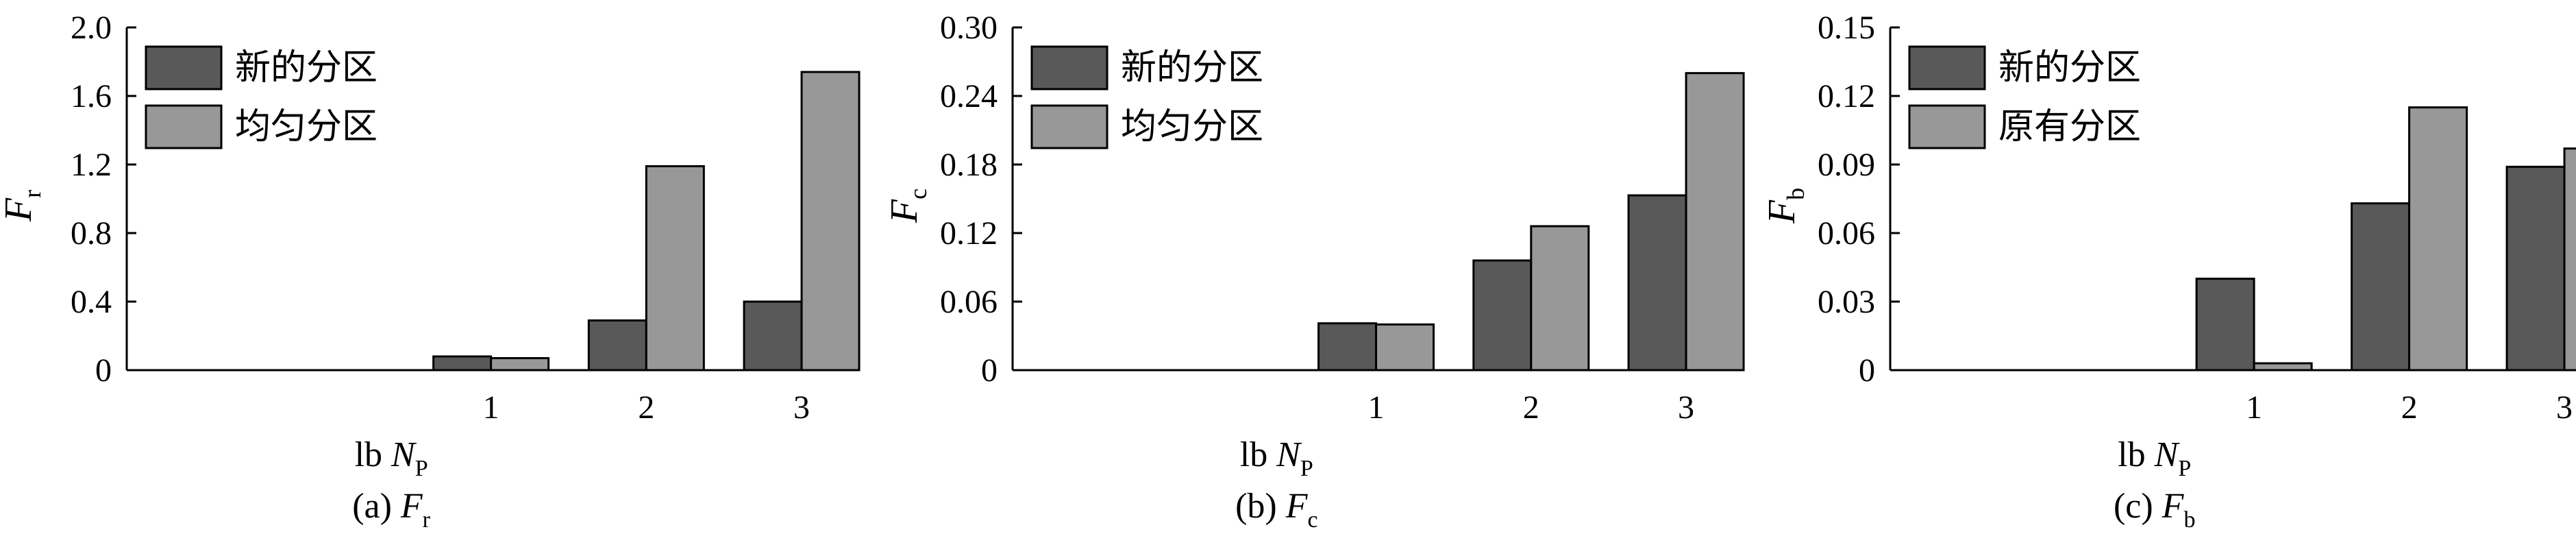 This screenshot has height=547, width=2576. What do you see at coordinates (907, 206) in the screenshot?
I see `y-axis-label: Fc` at bounding box center [907, 206].